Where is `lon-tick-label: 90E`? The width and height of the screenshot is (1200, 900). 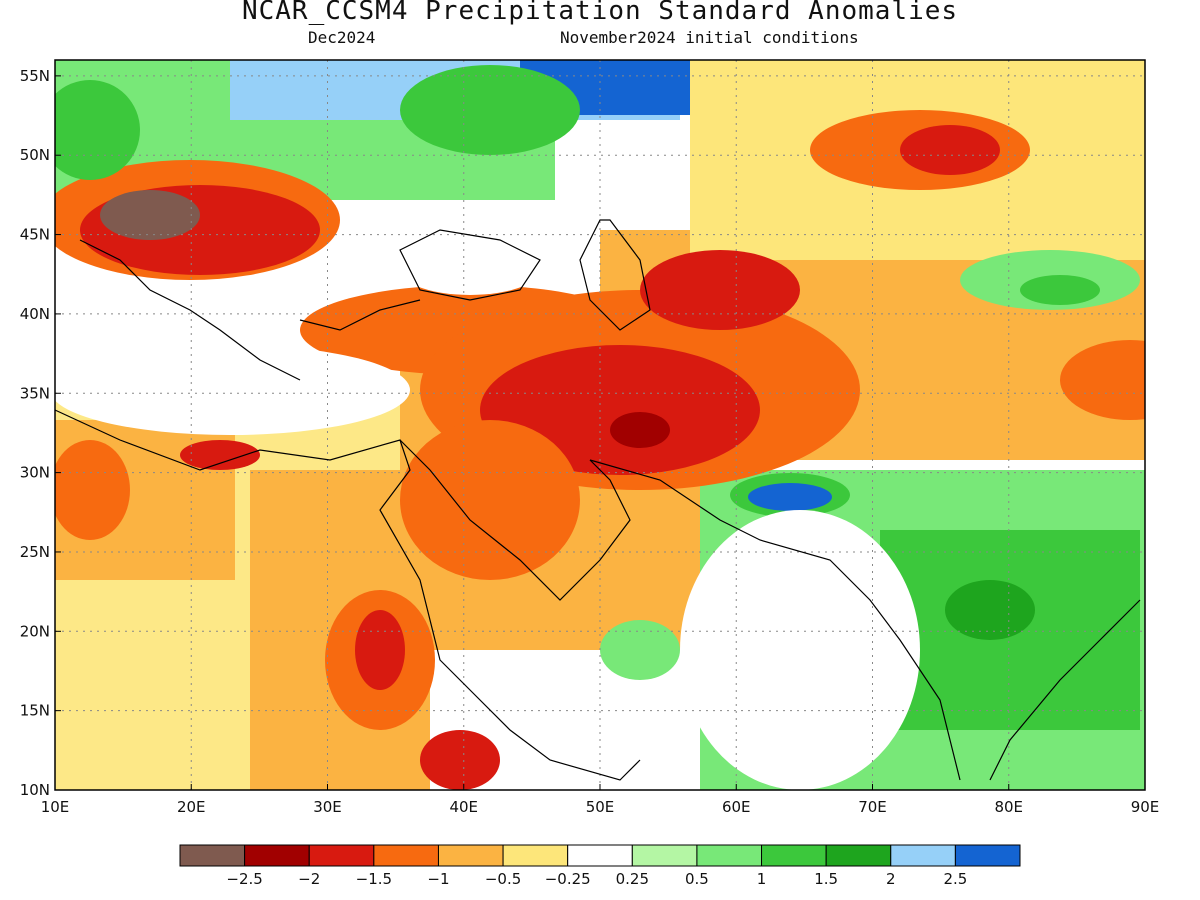
lon-tick-label: 90E is located at coordinates (1145, 807).